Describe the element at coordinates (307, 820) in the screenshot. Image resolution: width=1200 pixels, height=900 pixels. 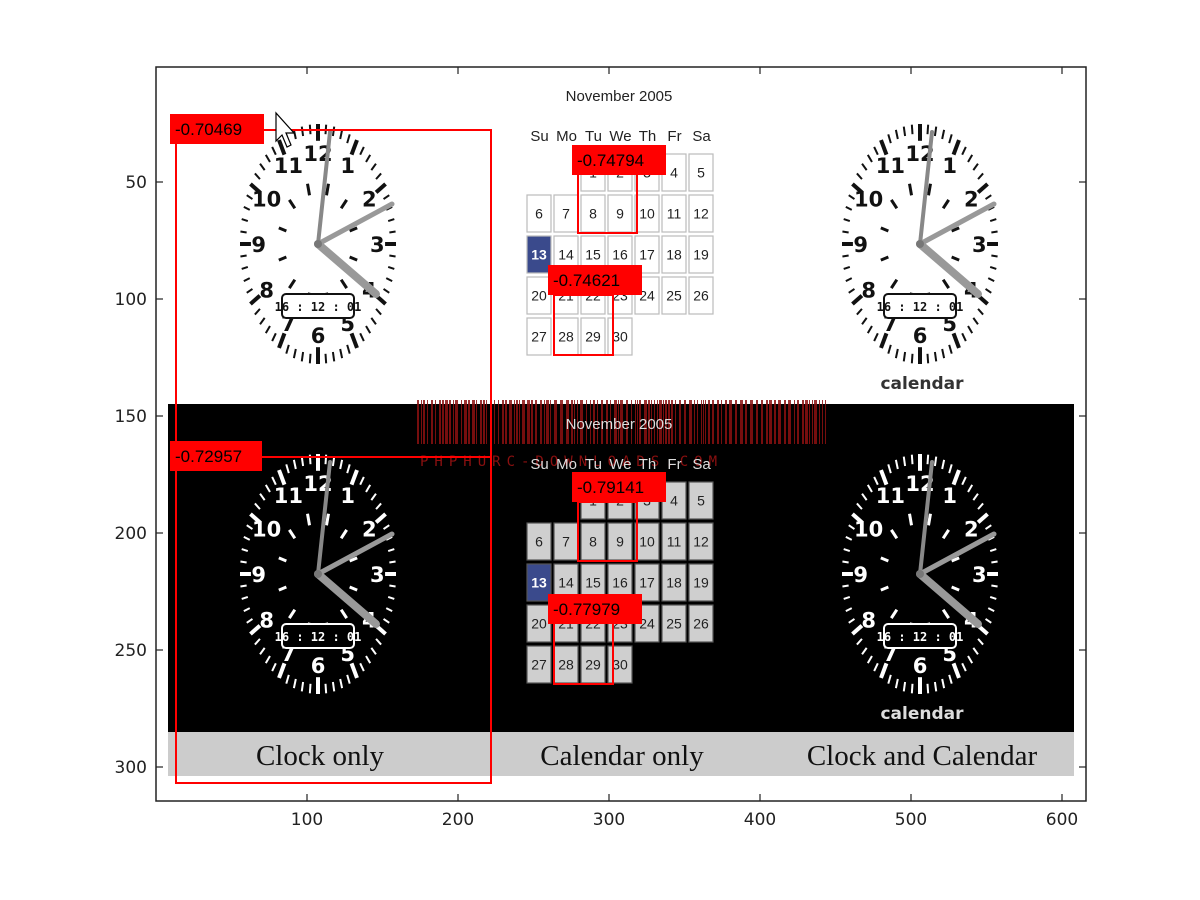
I see `x-tick-label: 100` at that location.